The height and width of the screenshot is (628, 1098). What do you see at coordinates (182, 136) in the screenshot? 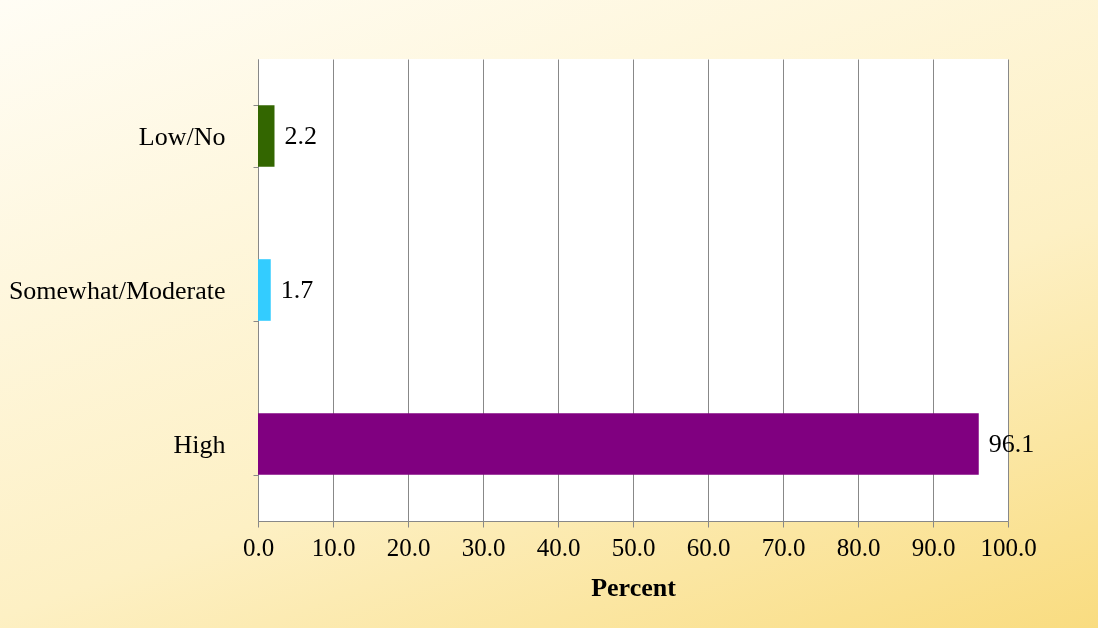
I see `y-tick-label: Low/No` at bounding box center [182, 136].